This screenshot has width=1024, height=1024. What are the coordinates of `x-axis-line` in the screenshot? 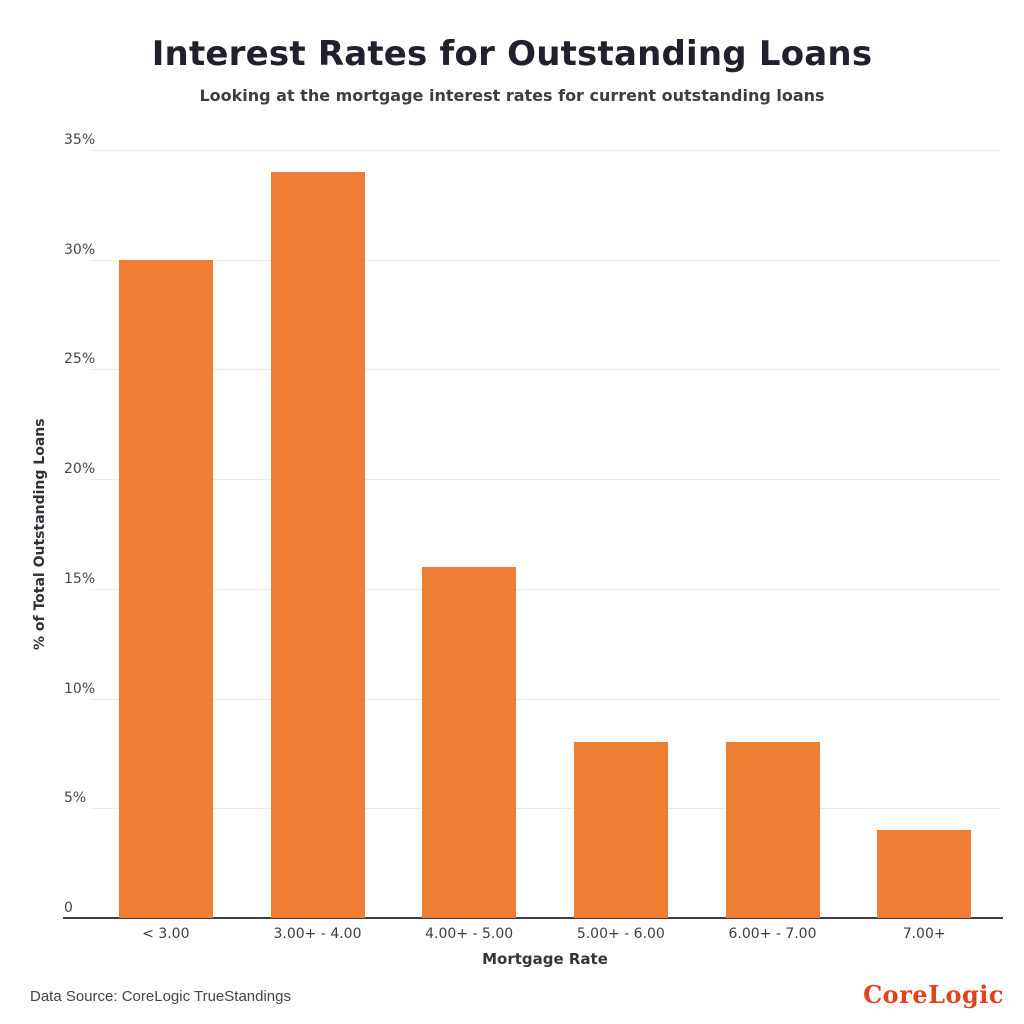 It's located at (533, 918).